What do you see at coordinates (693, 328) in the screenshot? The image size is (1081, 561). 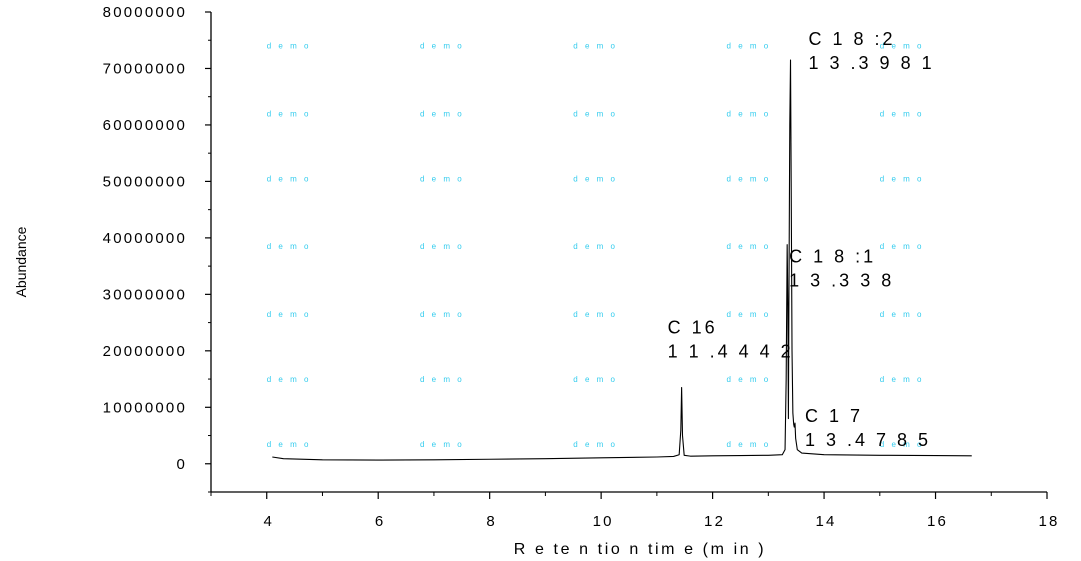 I see `peak-label: C 16` at bounding box center [693, 328].